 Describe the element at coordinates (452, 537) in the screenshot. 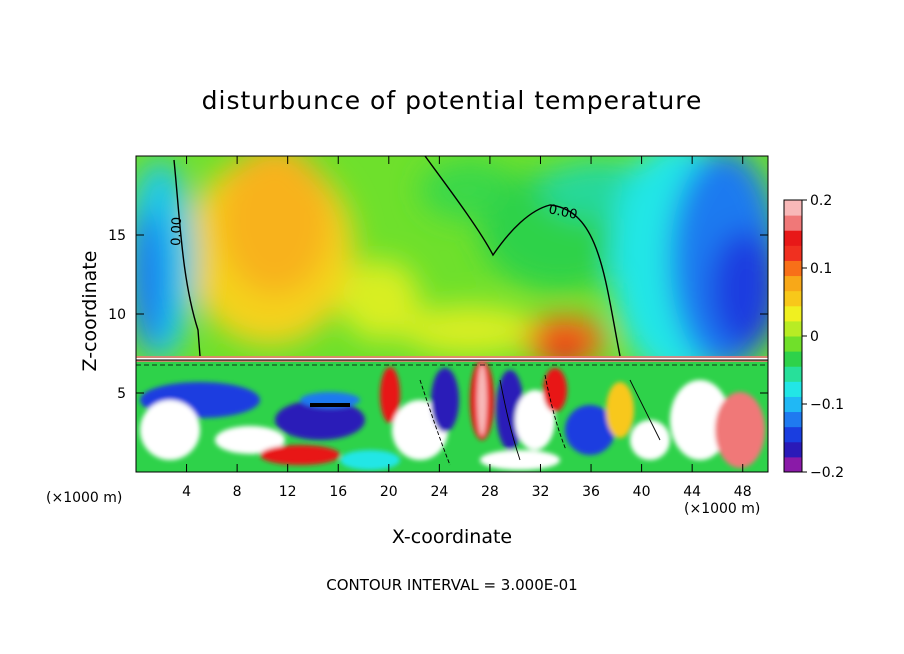

I see `x-axis-label: X-coordinate` at that location.